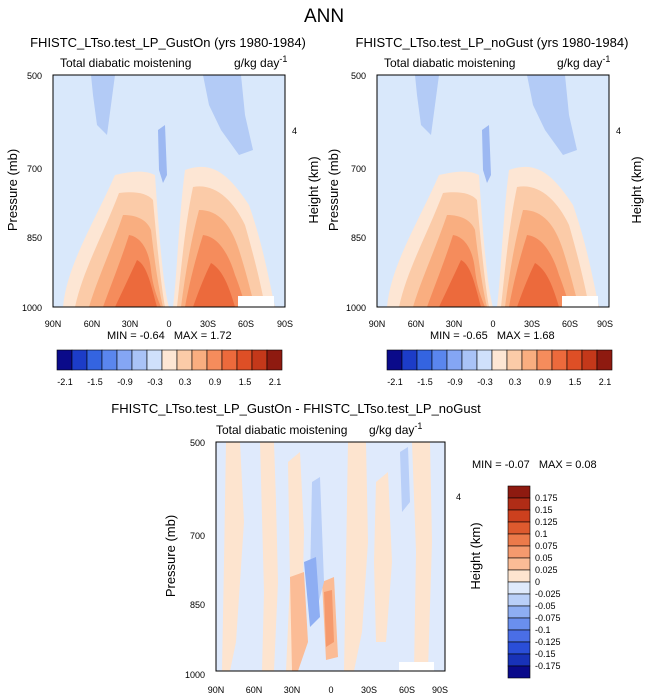 The height and width of the screenshot is (698, 648). What do you see at coordinates (197, 605) in the screenshot?
I see `panel-3-y-tick-label: 850` at bounding box center [197, 605].